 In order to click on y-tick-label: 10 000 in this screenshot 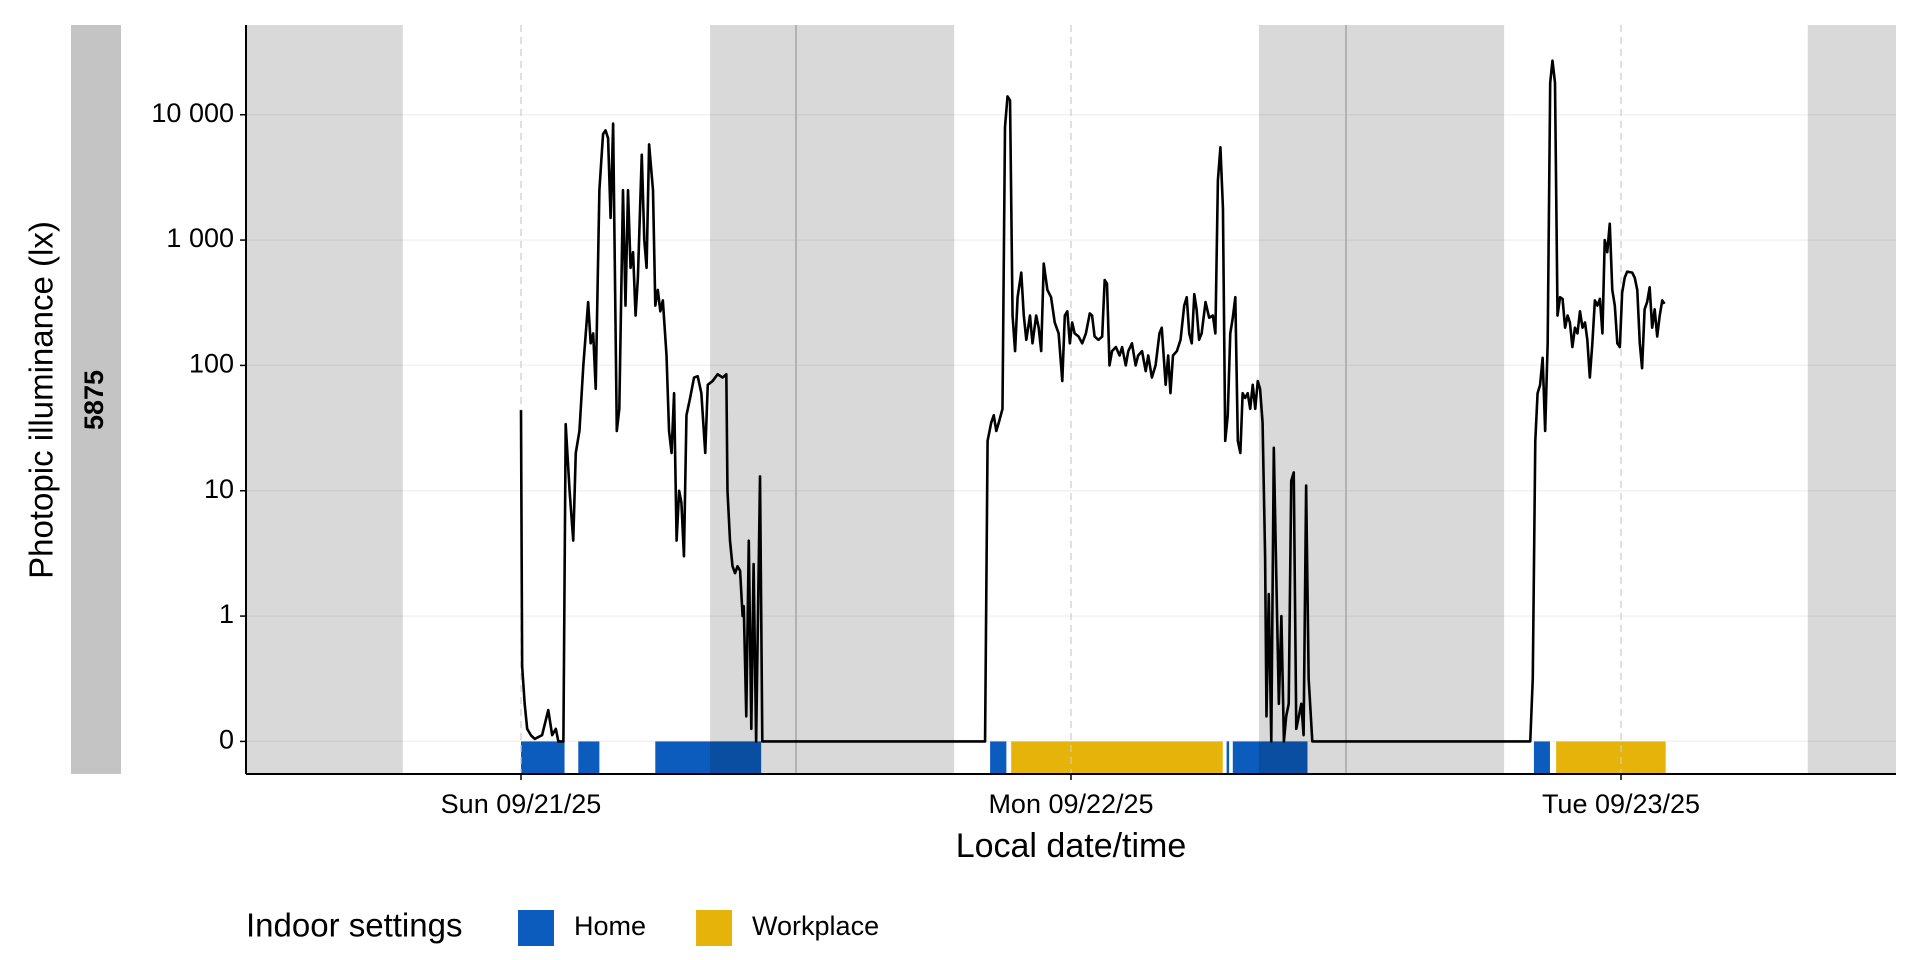, I will do `click(192, 113)`.